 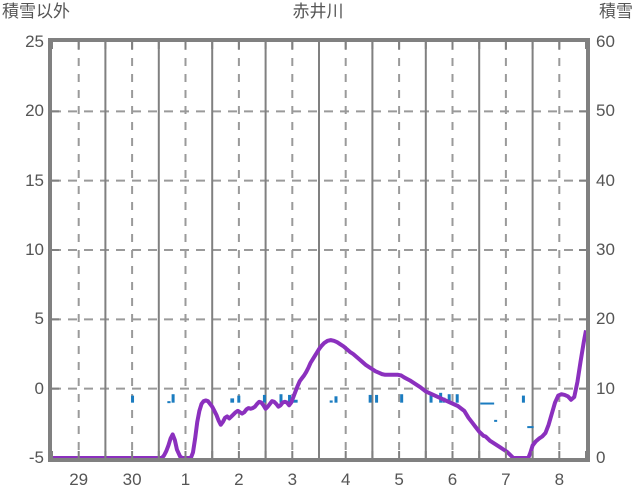 I want to click on x-tick-label: 2, so click(x=239, y=479).